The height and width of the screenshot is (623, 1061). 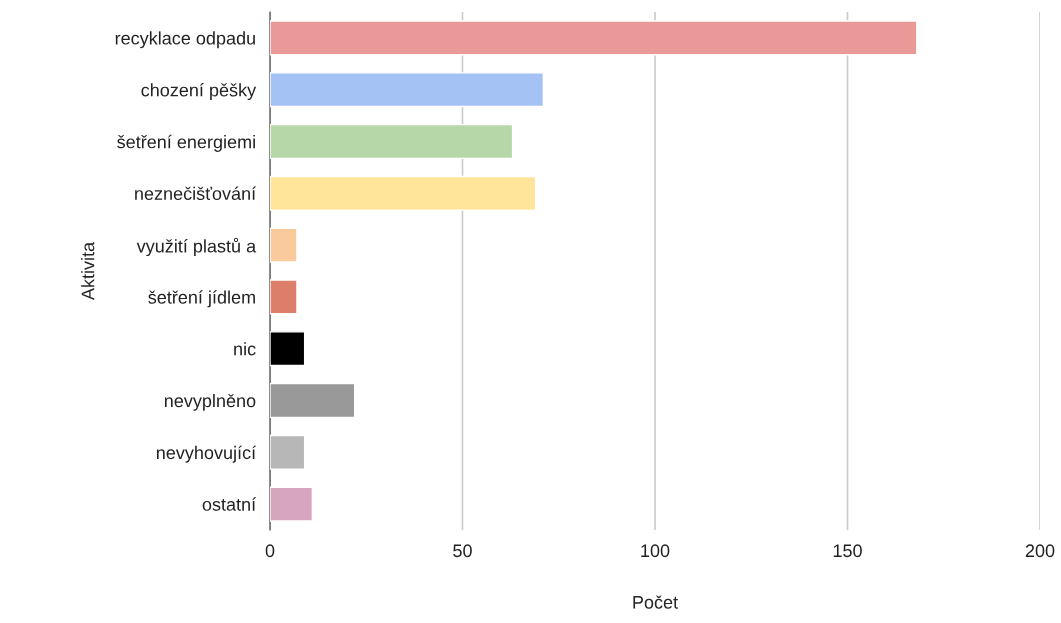 I want to click on x-tick-label: 150, so click(x=847, y=551).